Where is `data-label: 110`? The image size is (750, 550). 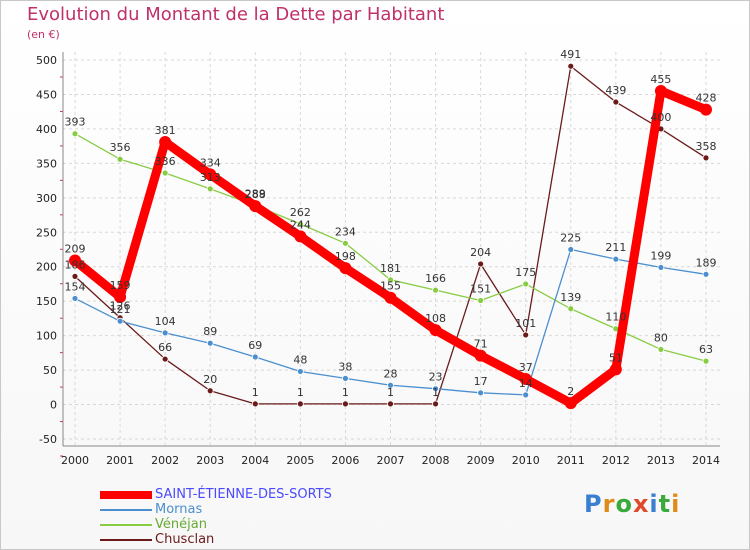
data-label: 110 is located at coordinates (615, 317).